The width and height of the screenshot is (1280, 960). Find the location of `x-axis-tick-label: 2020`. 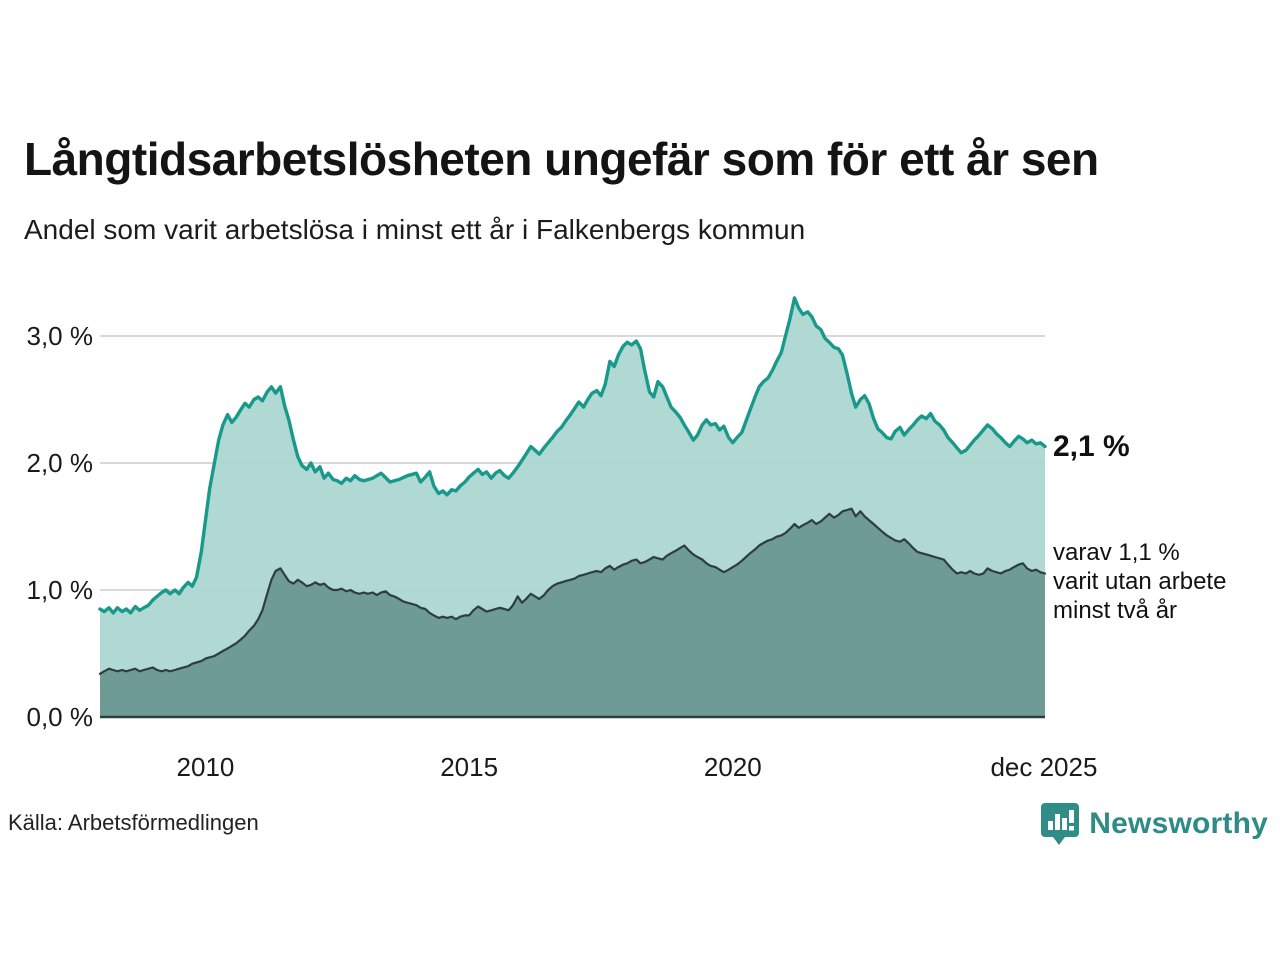

x-axis-tick-label: 2020 is located at coordinates (732, 767).